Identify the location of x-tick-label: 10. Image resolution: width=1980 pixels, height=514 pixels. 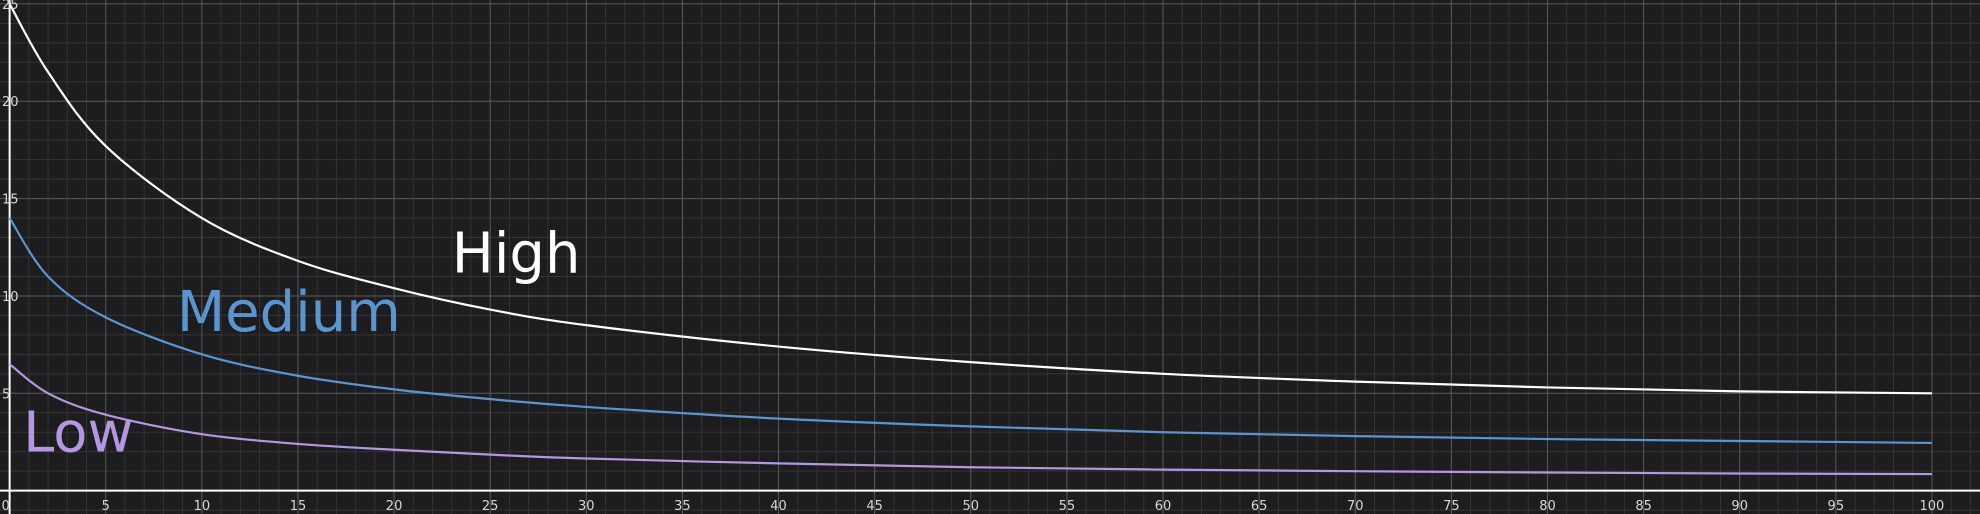
(202, 506).